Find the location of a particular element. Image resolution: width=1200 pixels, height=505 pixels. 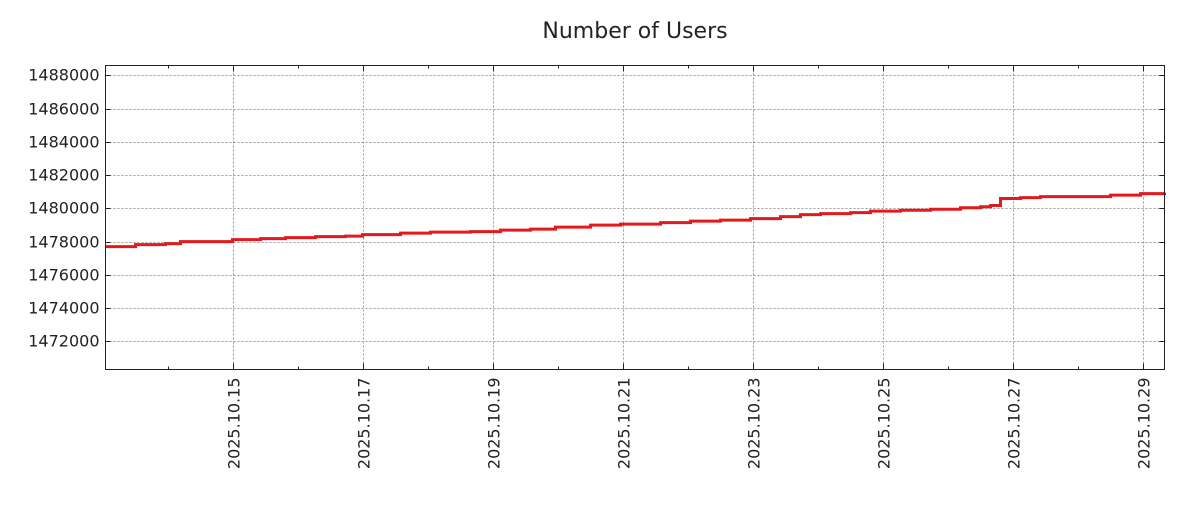

series-line is located at coordinates (635, 220).